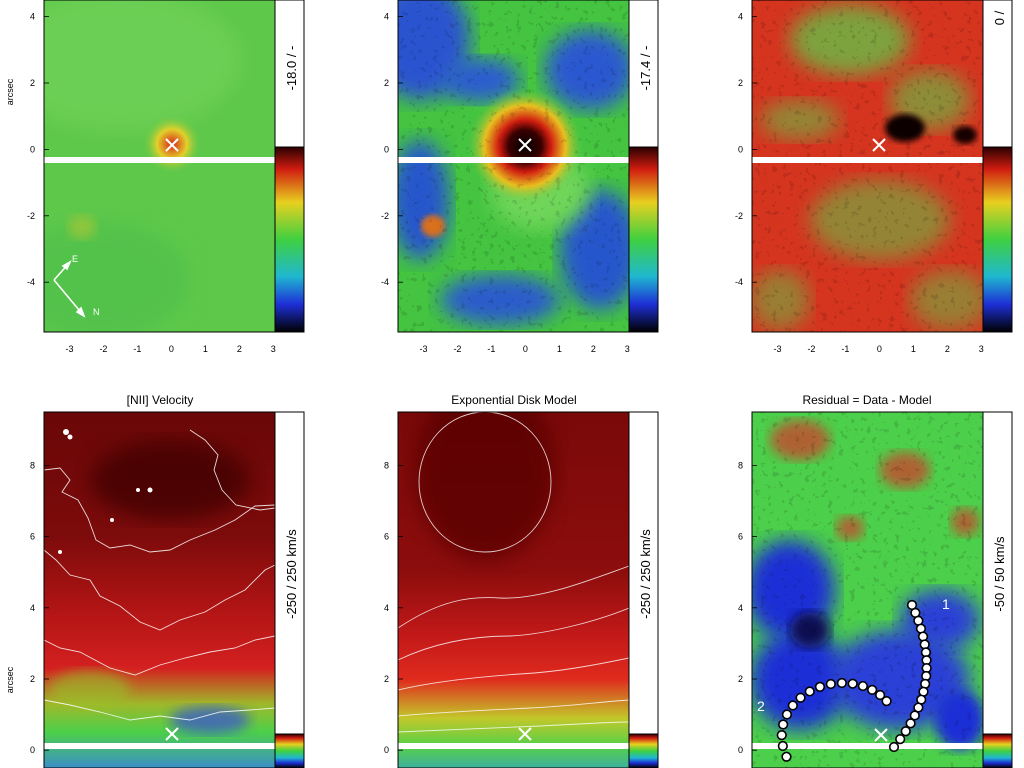 The height and width of the screenshot is (768, 1024). Describe the element at coordinates (645, 68) in the screenshot. I see `colorbar-label: -17.4 / -` at that location.